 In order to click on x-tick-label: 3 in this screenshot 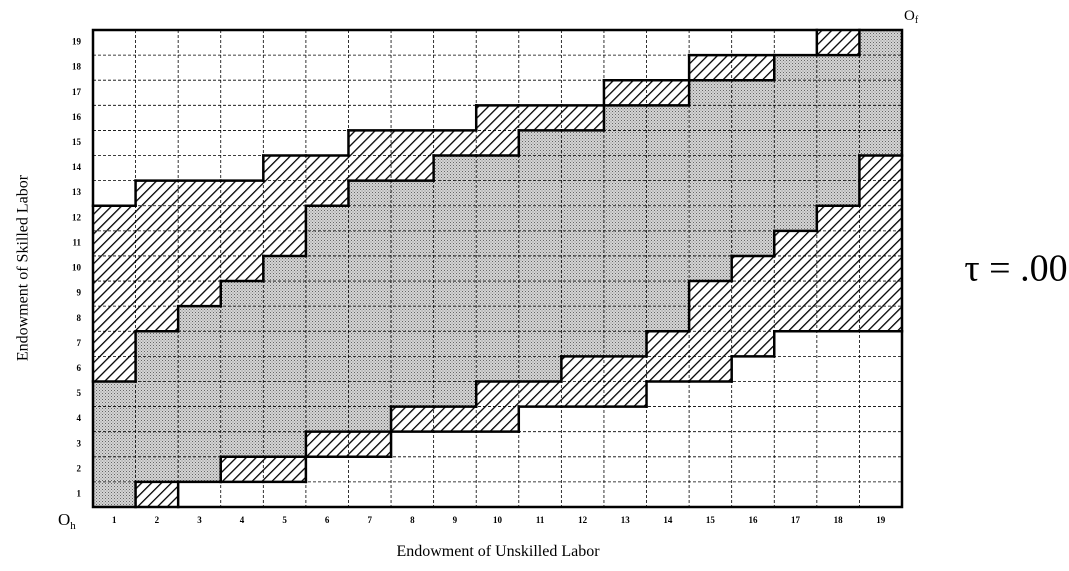, I will do `click(199, 520)`.